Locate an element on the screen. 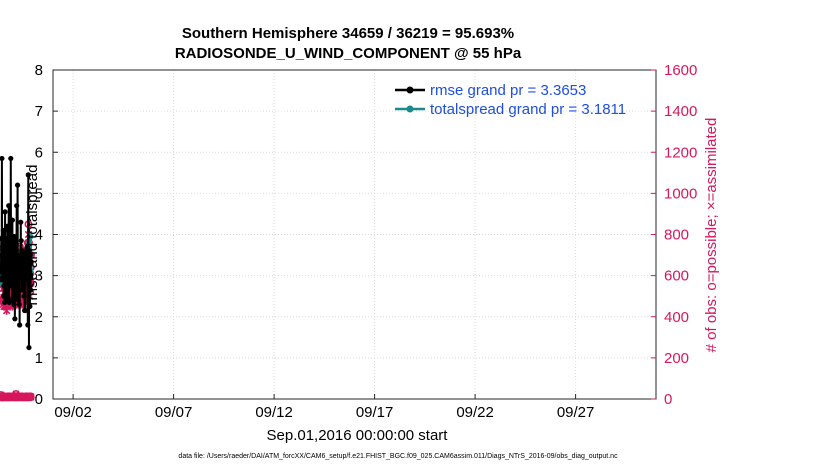 The height and width of the screenshot is (470, 830). obs-assimilated-low-point is located at coordinates (31, 397).